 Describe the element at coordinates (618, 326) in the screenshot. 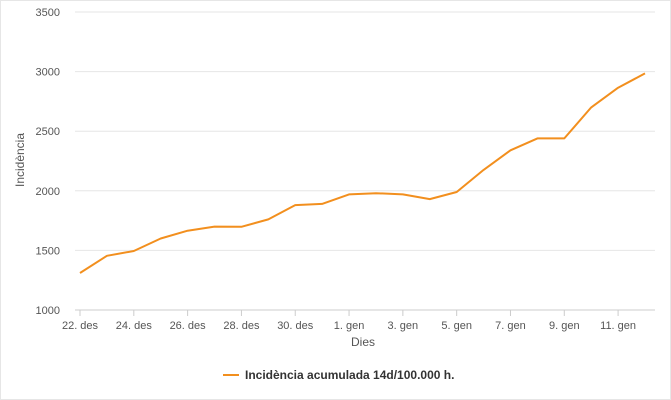

I see `x-tick-label: 11. gen` at that location.